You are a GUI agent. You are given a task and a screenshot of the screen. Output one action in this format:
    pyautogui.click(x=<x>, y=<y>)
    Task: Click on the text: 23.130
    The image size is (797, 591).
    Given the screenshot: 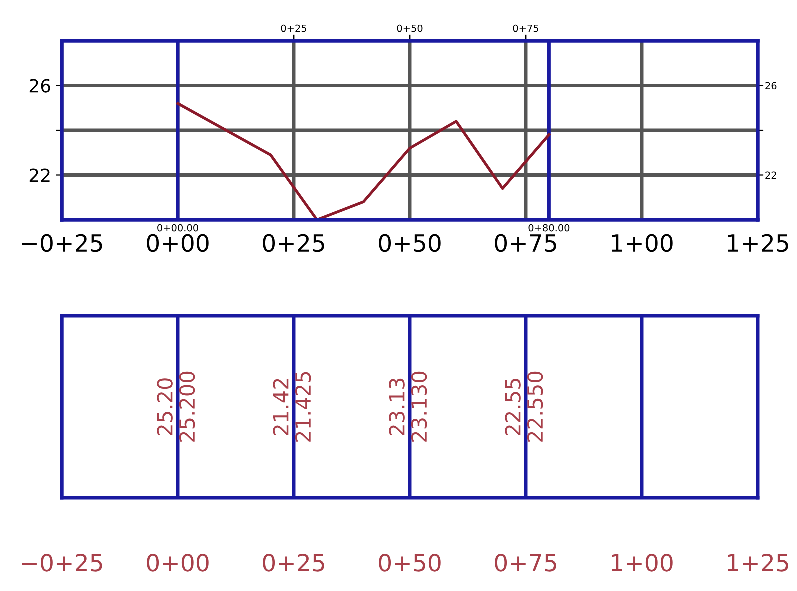 What is the action you would take?
    pyautogui.click(x=419, y=407)
    